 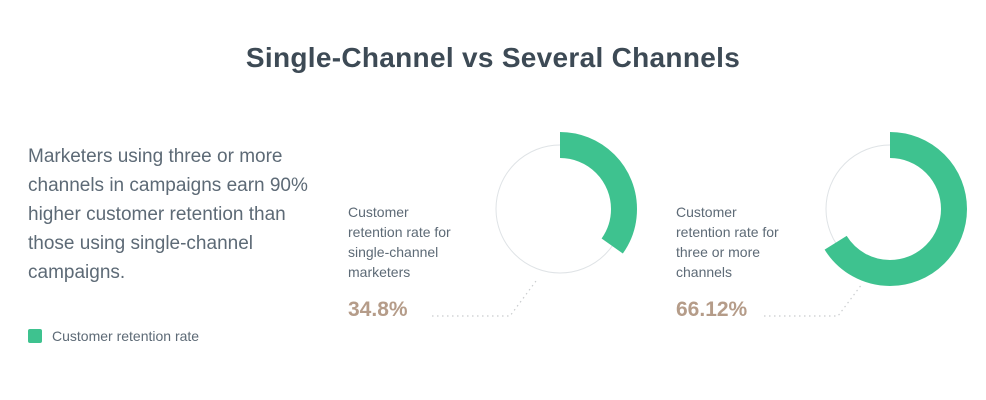 I want to click on chart-value: 66.12%, so click(x=712, y=309).